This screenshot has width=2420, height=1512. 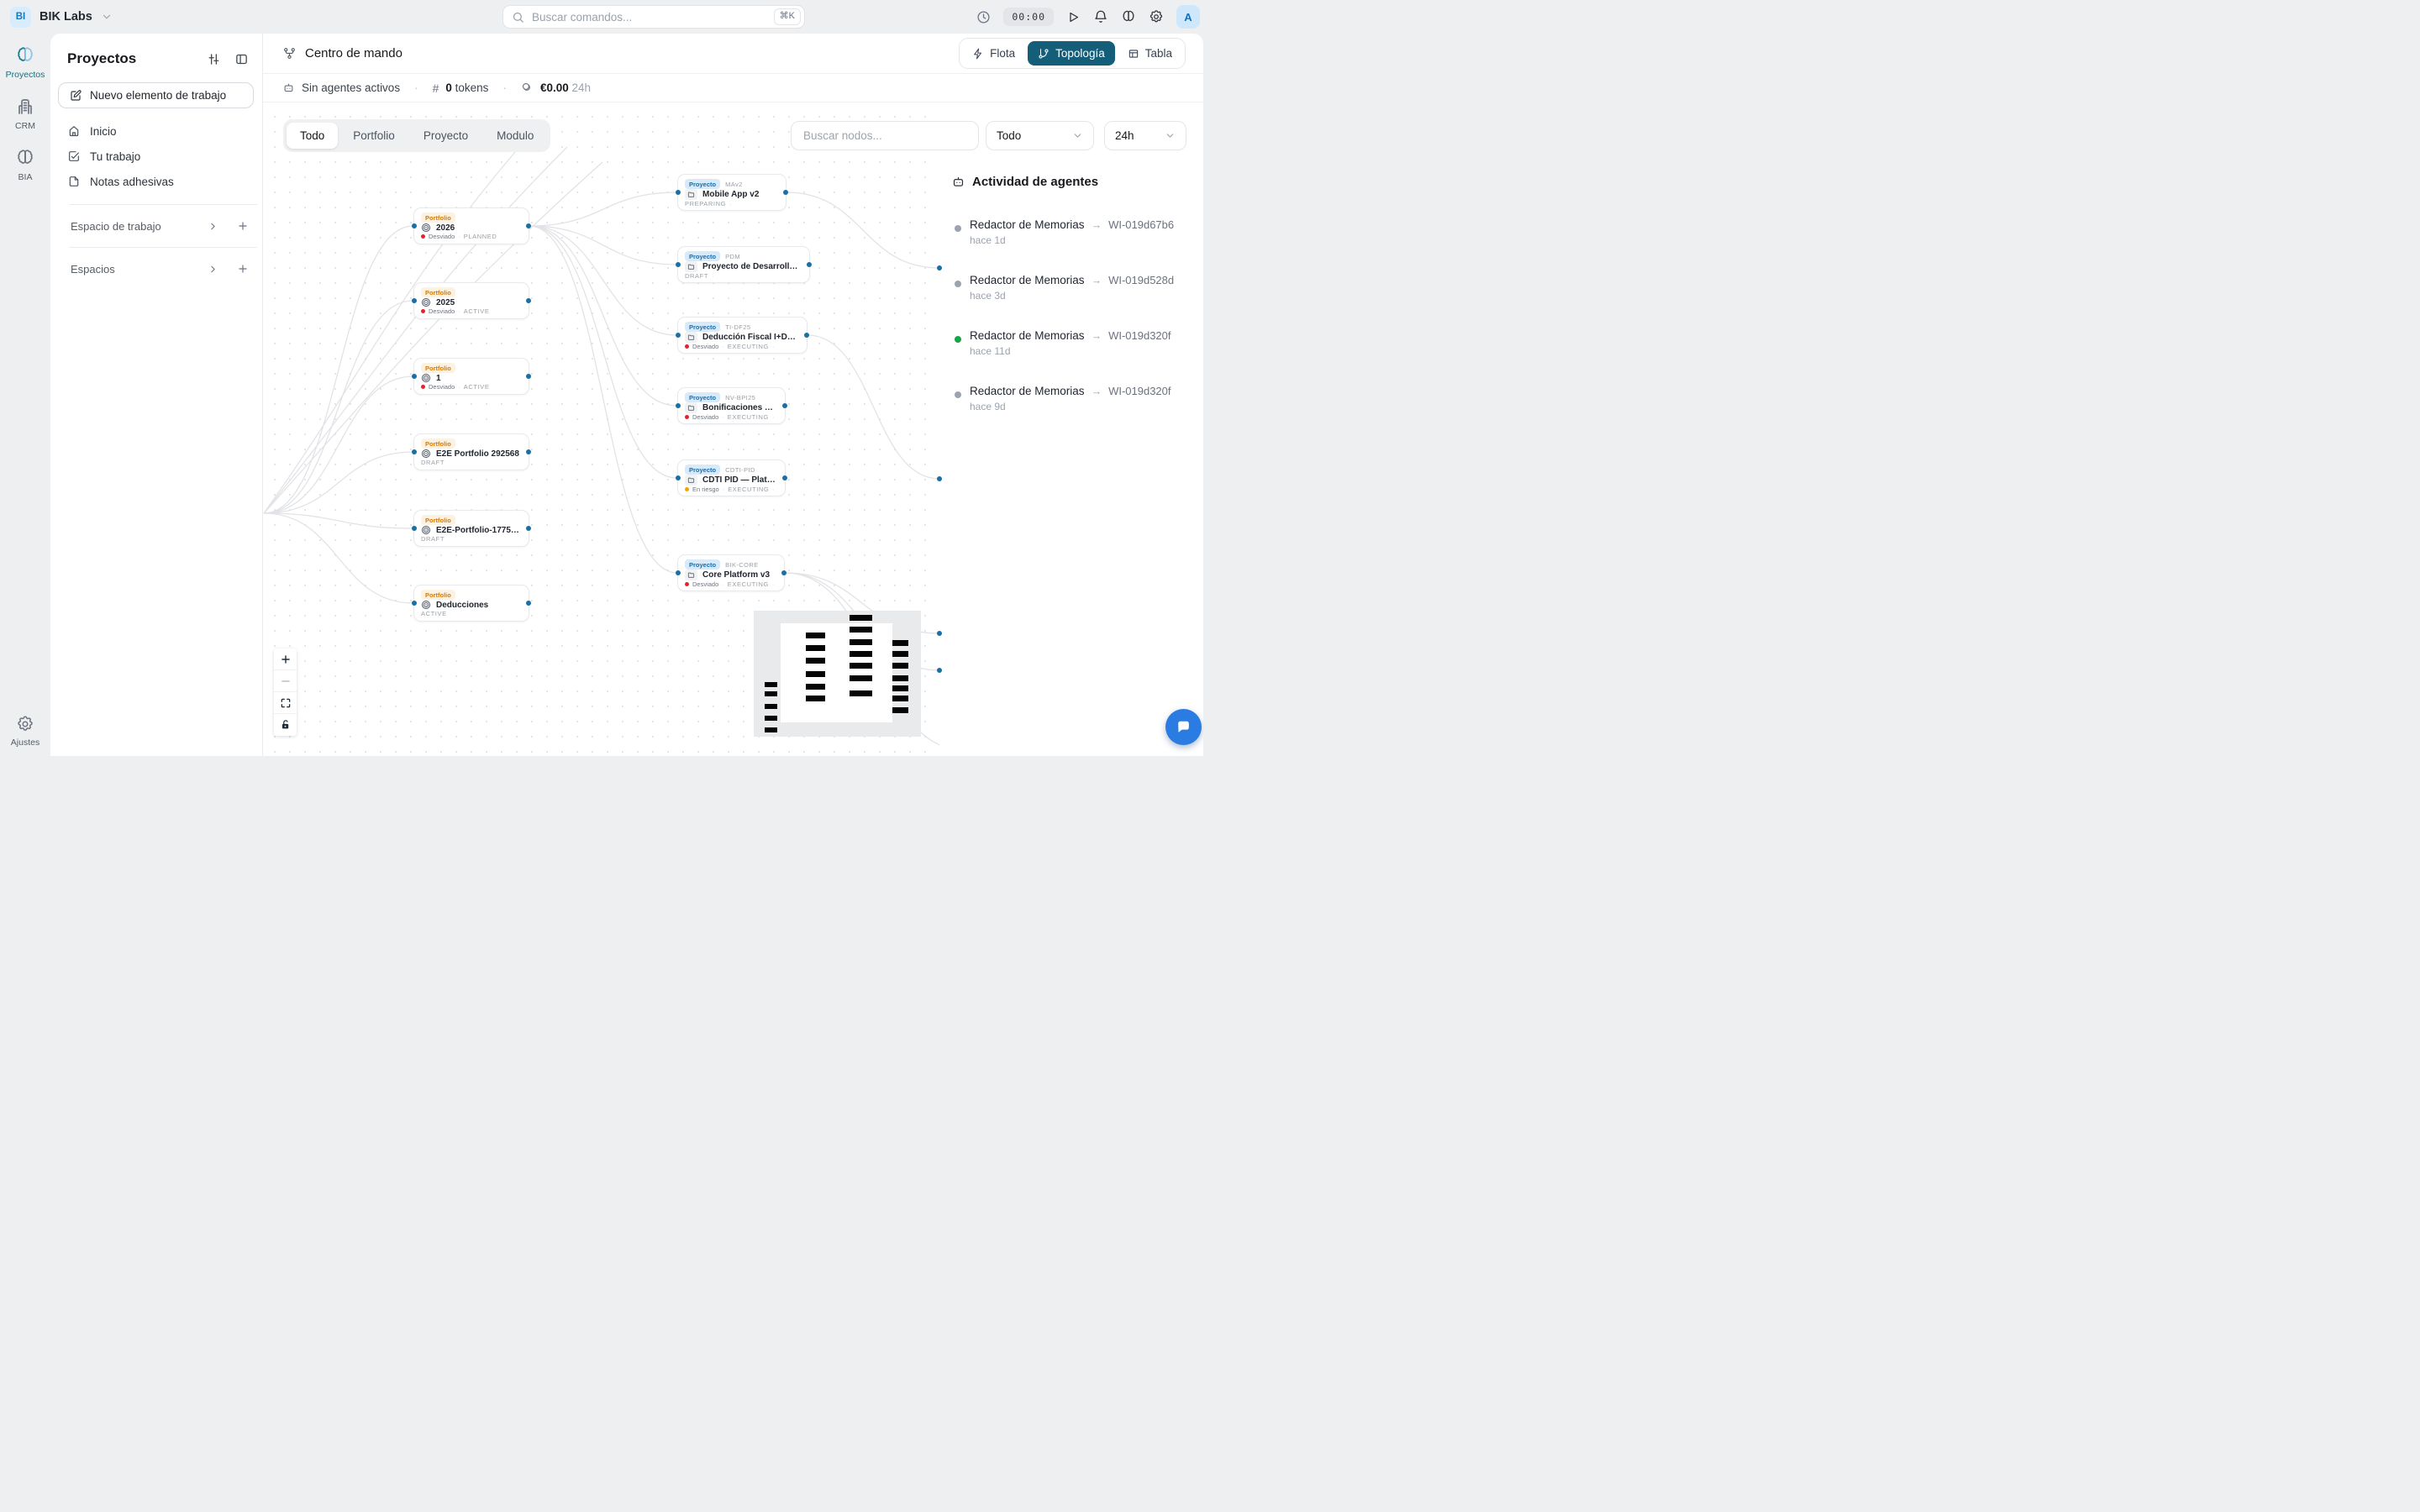 I want to click on user-avatar: A, so click(x=1188, y=17).